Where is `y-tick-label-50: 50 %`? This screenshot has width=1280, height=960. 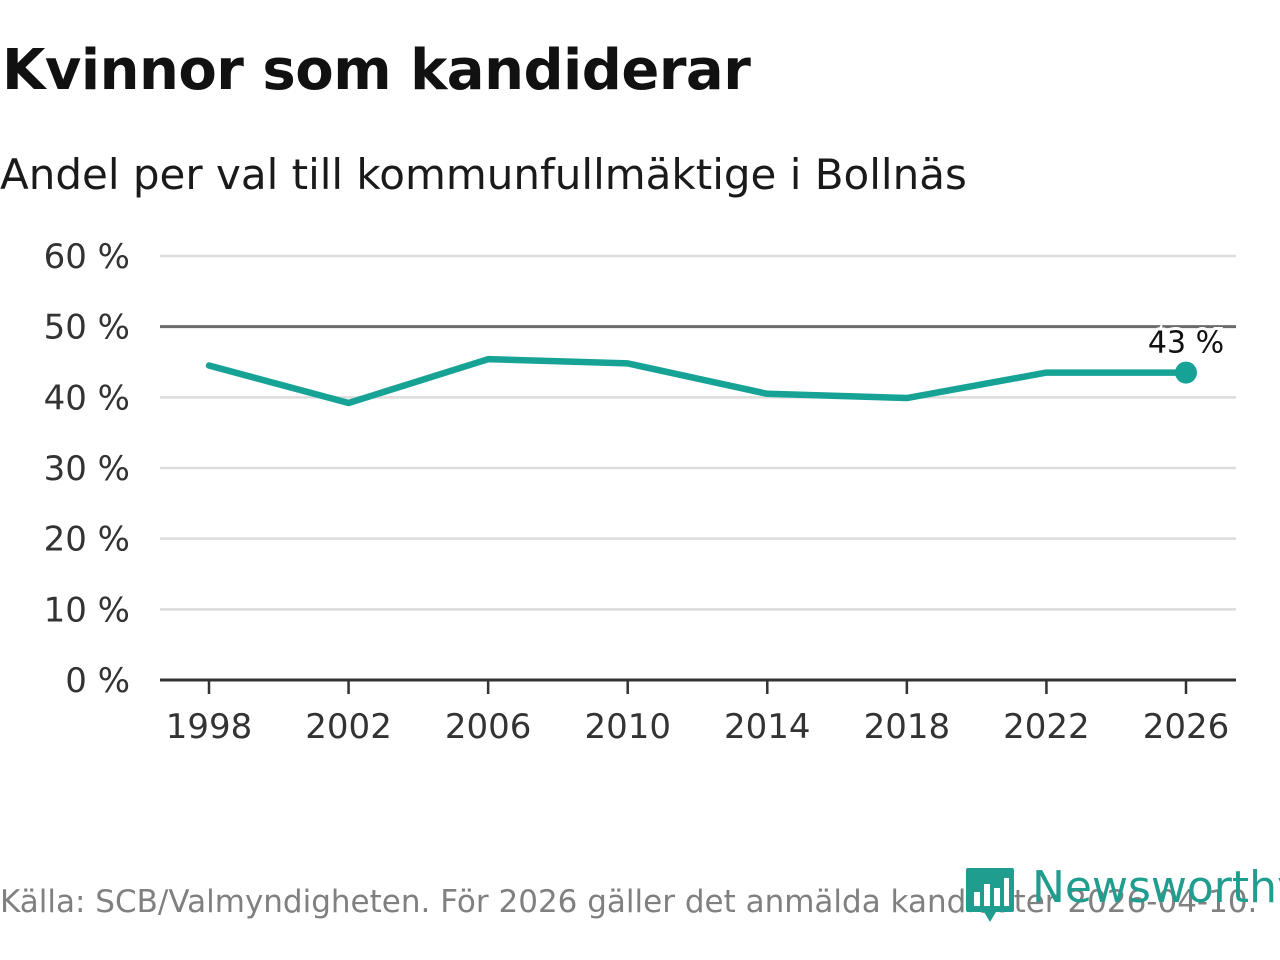
y-tick-label-50: 50 % is located at coordinates (87, 328).